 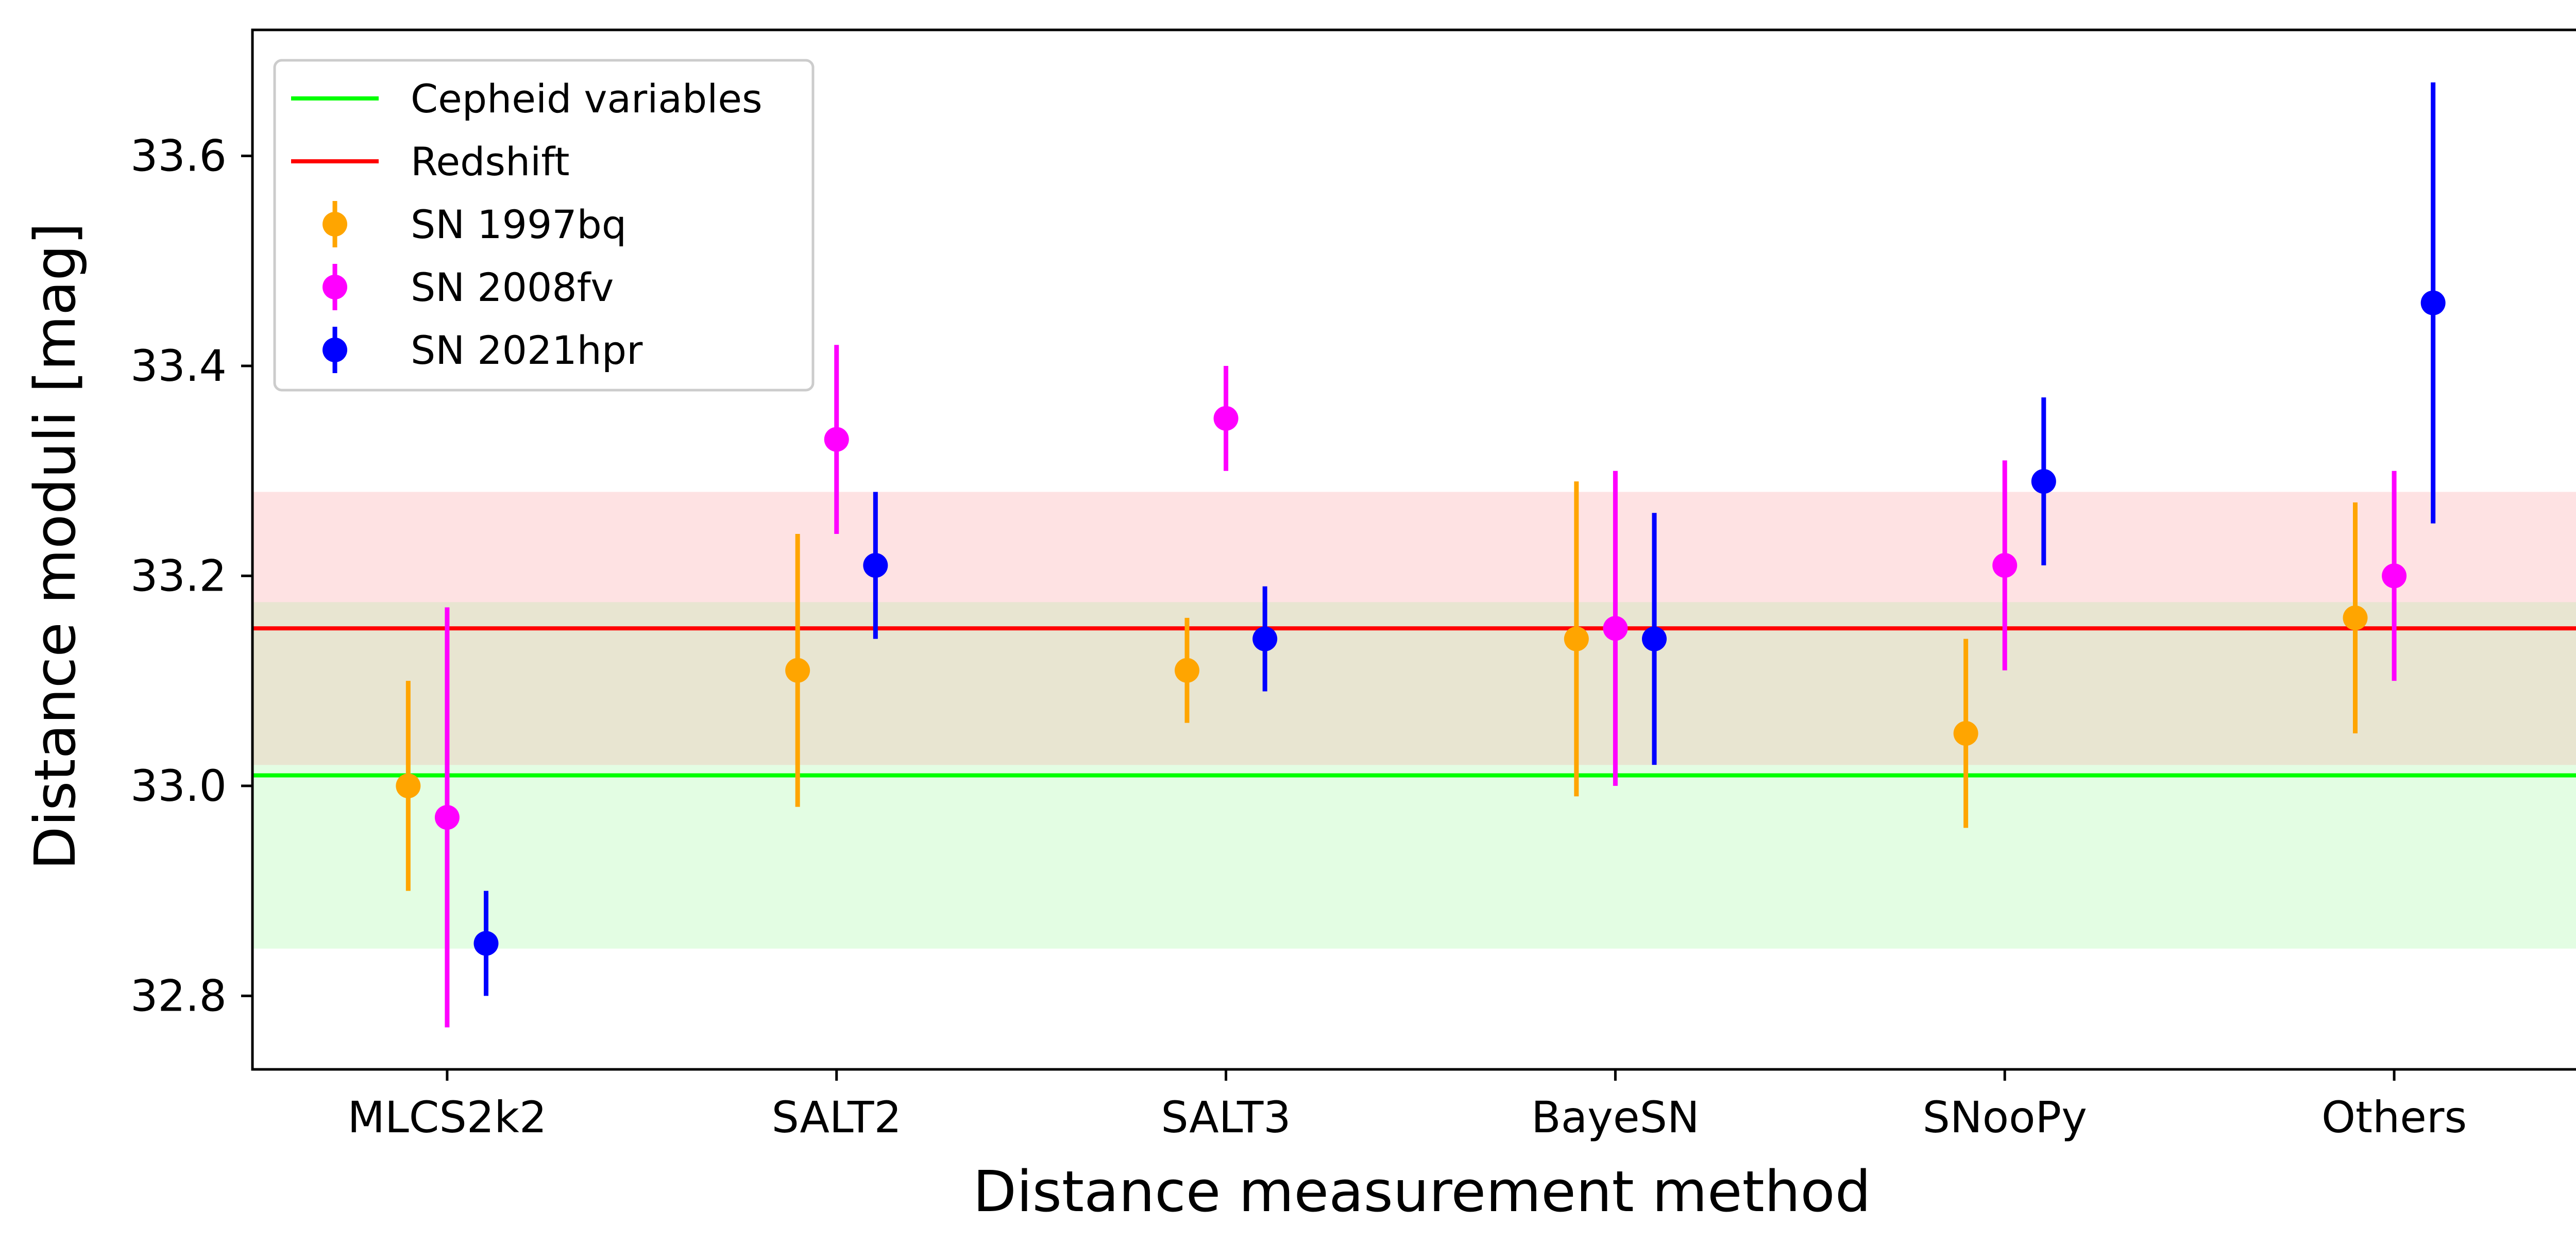 I want to click on y-axis-title: Distance moduli [mag], so click(x=55, y=546).